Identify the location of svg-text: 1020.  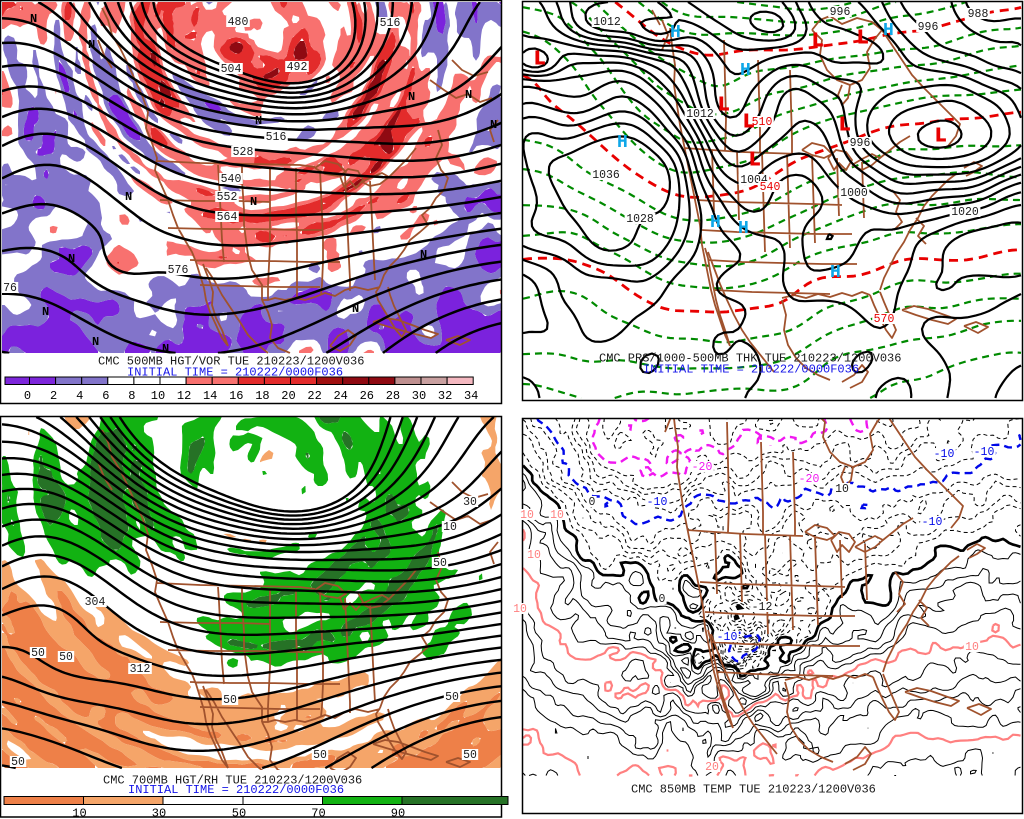
(965, 212).